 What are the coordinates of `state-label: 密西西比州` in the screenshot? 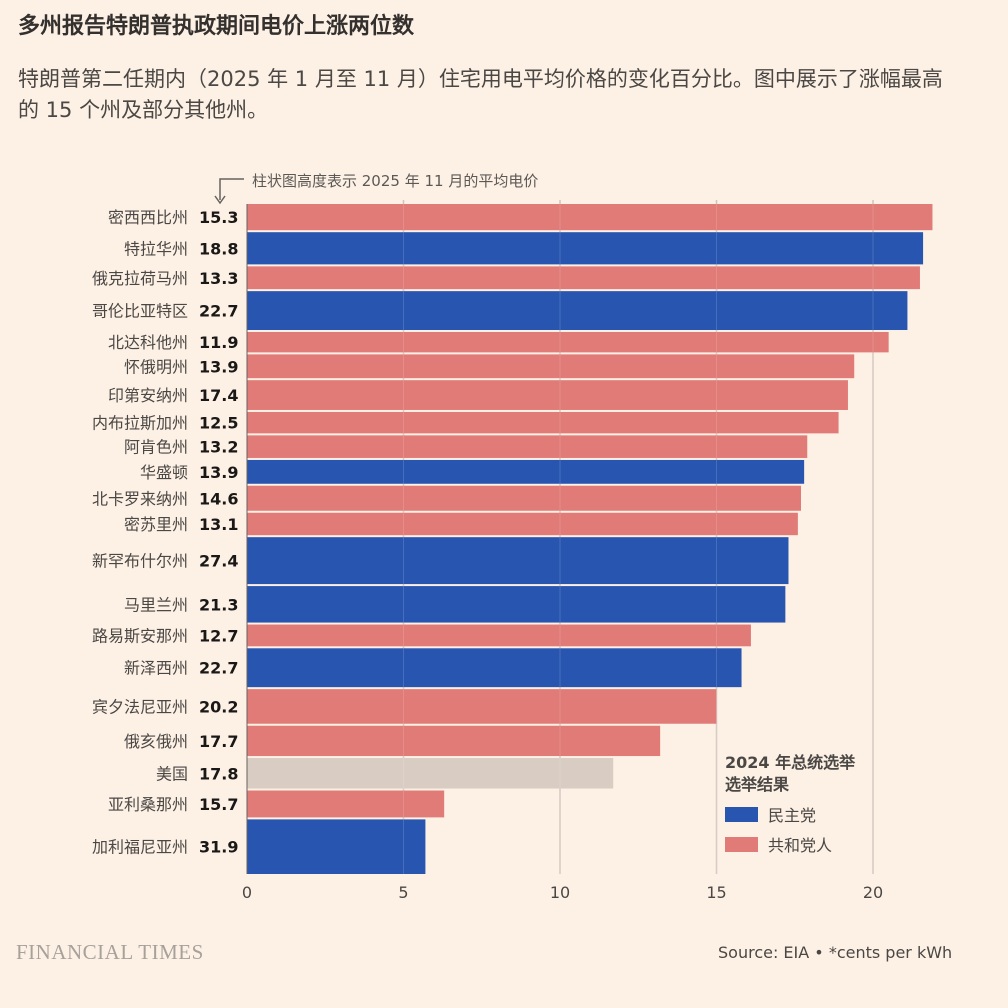 It's located at (148, 217).